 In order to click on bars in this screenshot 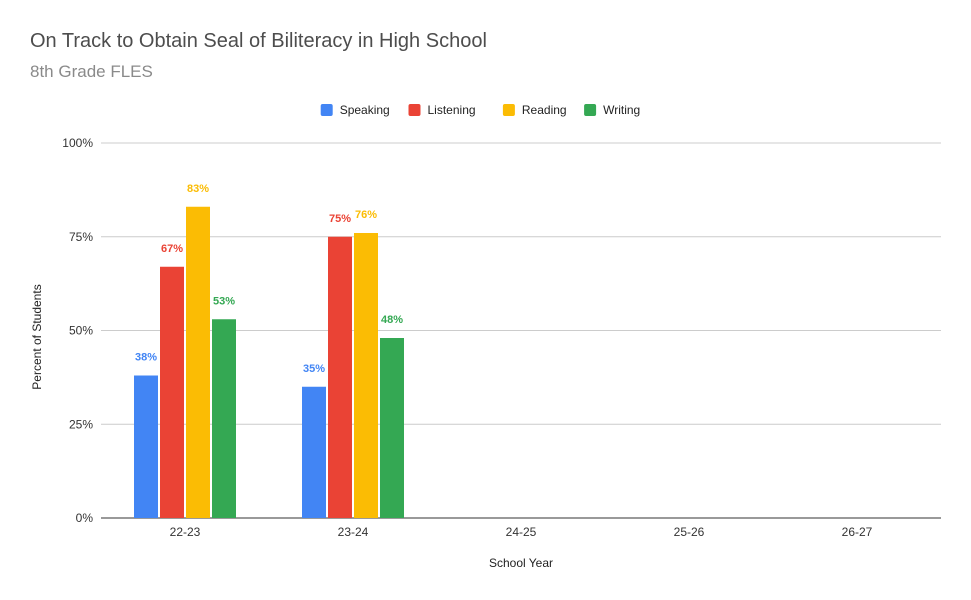, I will do `click(269, 362)`.